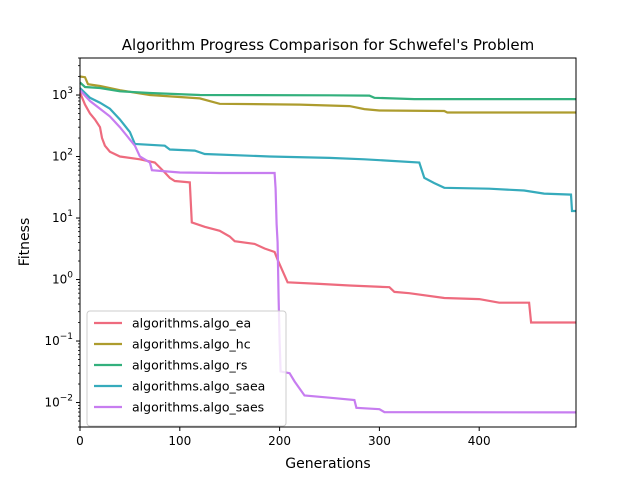  I want to click on x-axis-label: Generations, so click(327, 464).